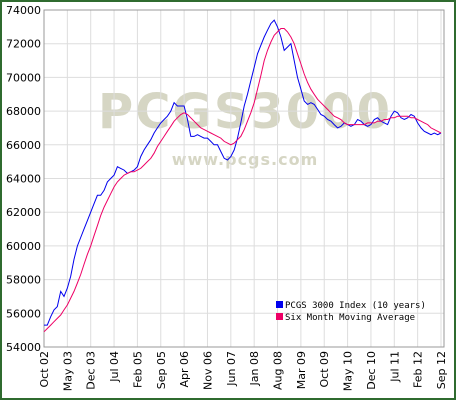  Describe the element at coordinates (231, 369) in the screenshot. I see `x-tick-label: Jun 07` at that location.